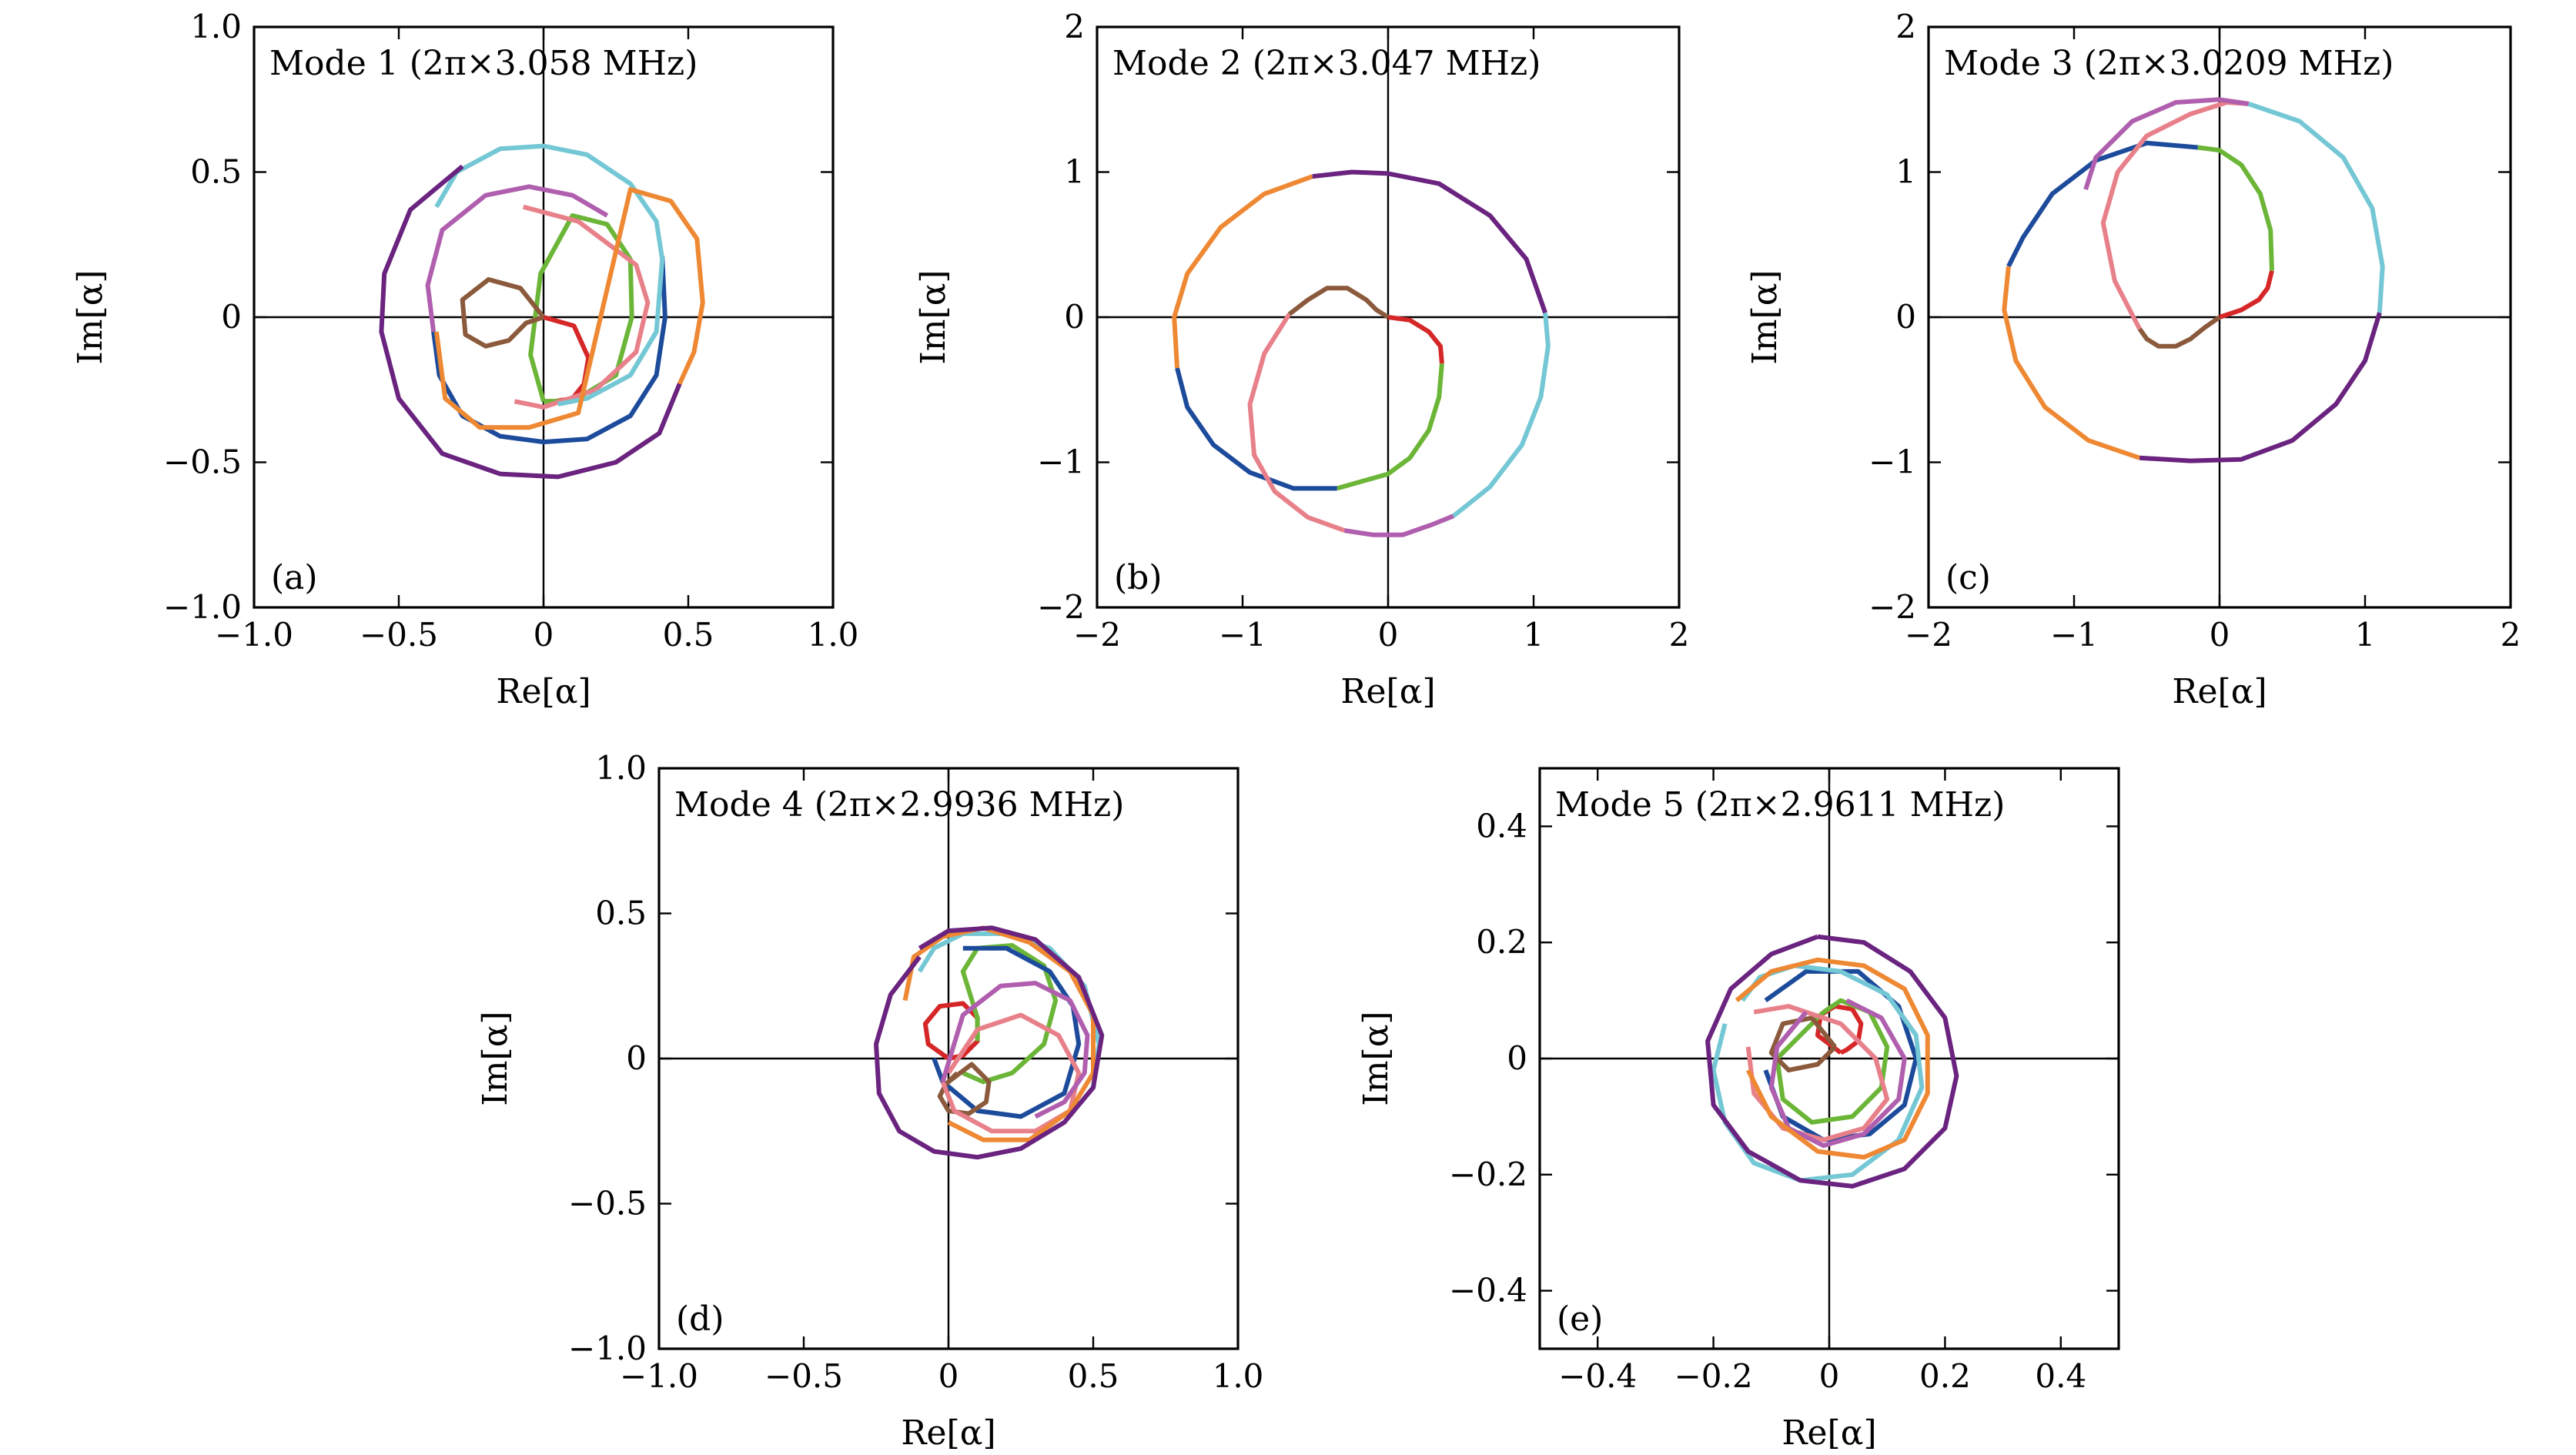  I want to click on y-tick-label: 2, so click(1906, 27).